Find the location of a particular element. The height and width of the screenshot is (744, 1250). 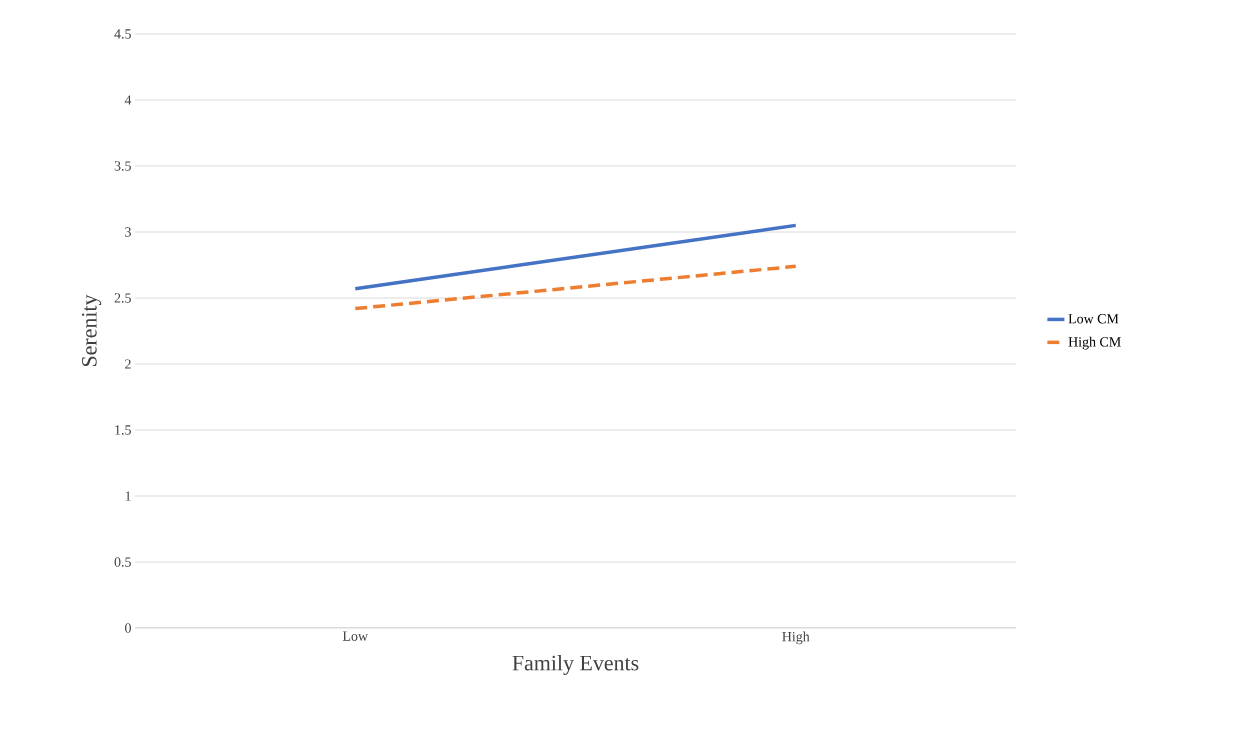

legend-label: High CM is located at coordinates (1094, 343).